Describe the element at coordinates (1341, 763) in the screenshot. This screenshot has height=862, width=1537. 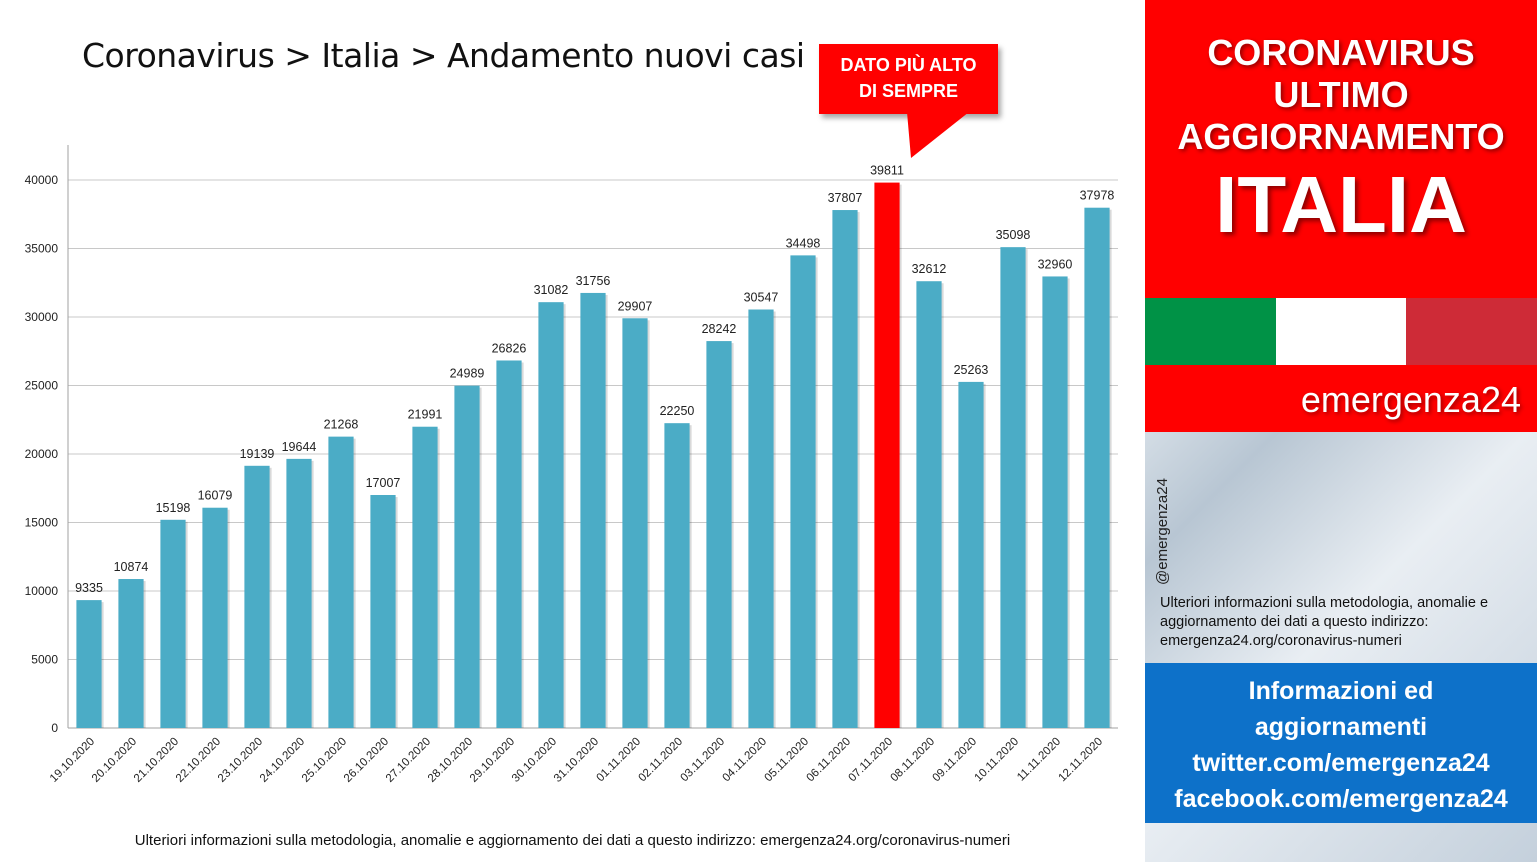
I see `twitter-link: twitter.com/emergenza24` at that location.